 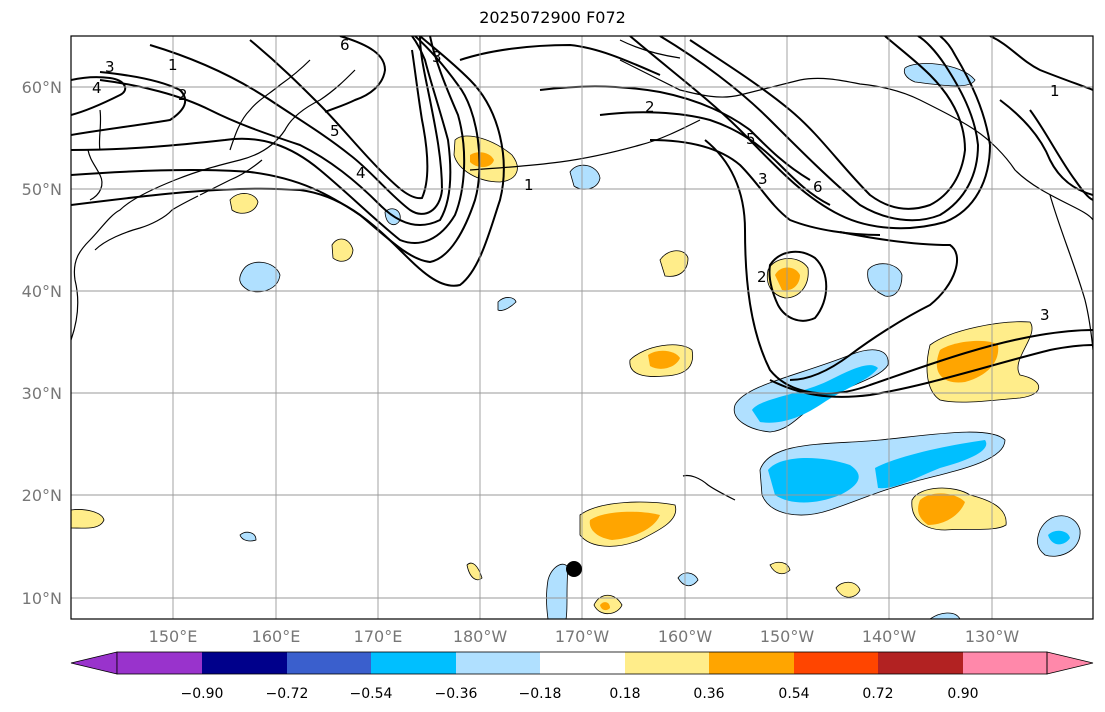 What do you see at coordinates (1071, 272) in the screenshot?
I see `north-america-coastline` at bounding box center [1071, 272].